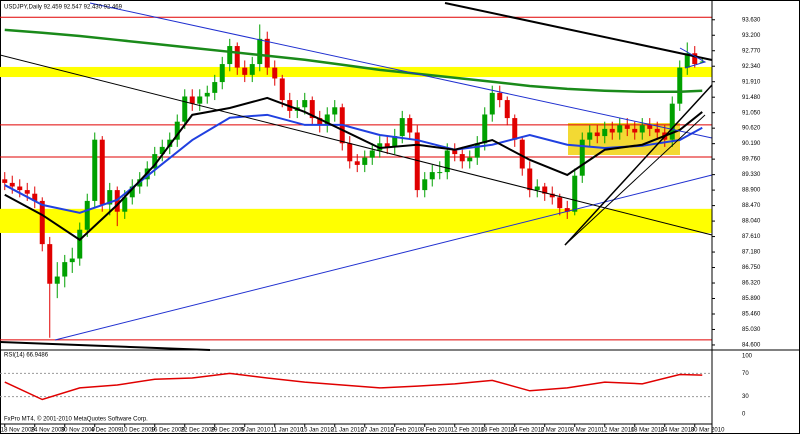 The height and width of the screenshot is (434, 800). What do you see at coordinates (751, 191) in the screenshot?
I see `y-tick-label: 88.900` at bounding box center [751, 191].